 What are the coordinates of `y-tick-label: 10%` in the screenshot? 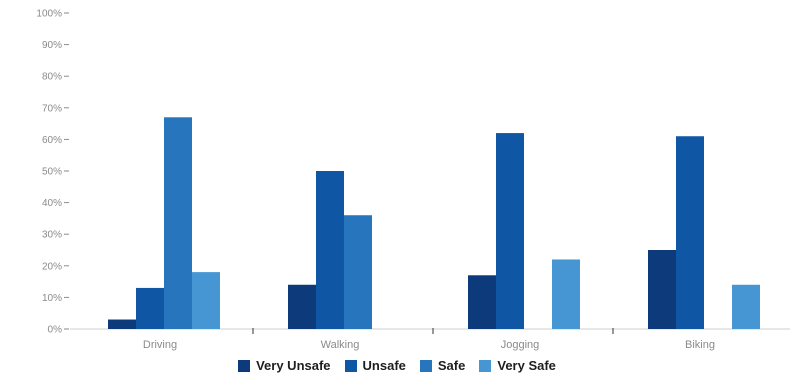 It's located at (52, 298).